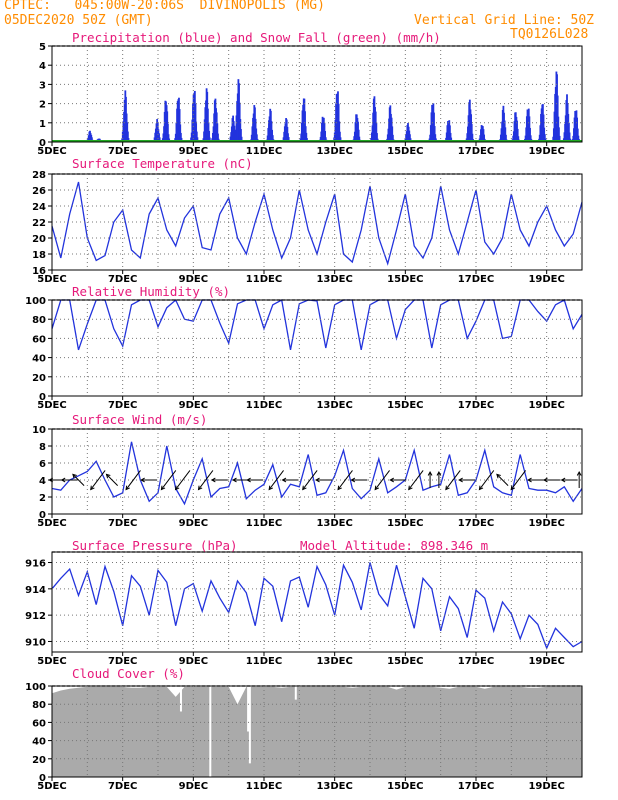  I want to click on y-tick-label: 3, so click(42, 85).